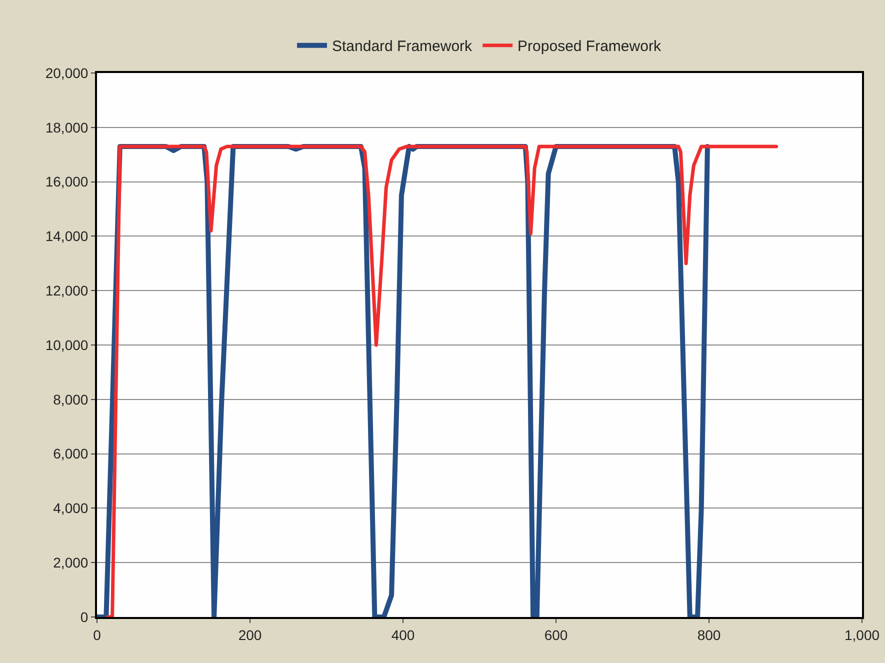  I want to click on y-tick-label: 16,000, so click(66, 182).